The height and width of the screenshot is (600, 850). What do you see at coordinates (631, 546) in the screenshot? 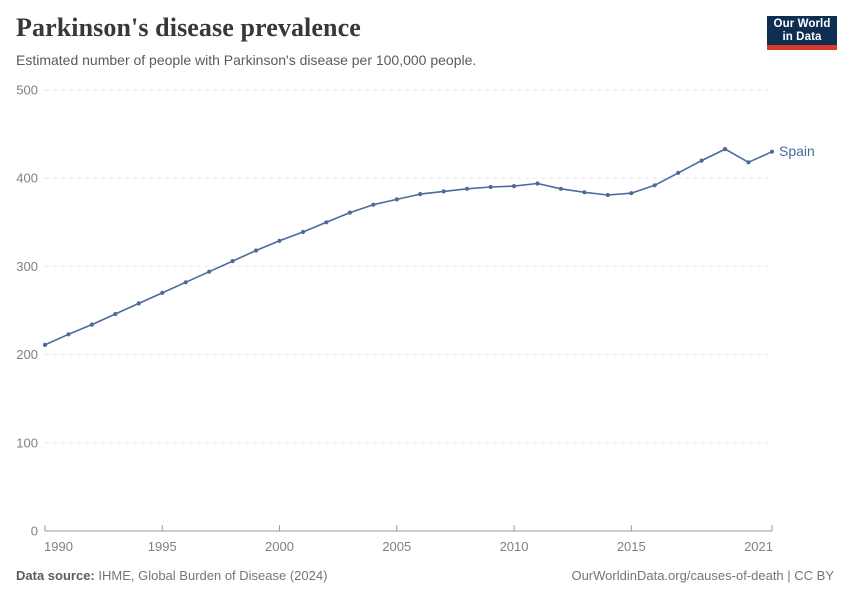
I see `x-tick-label: 2015` at bounding box center [631, 546].